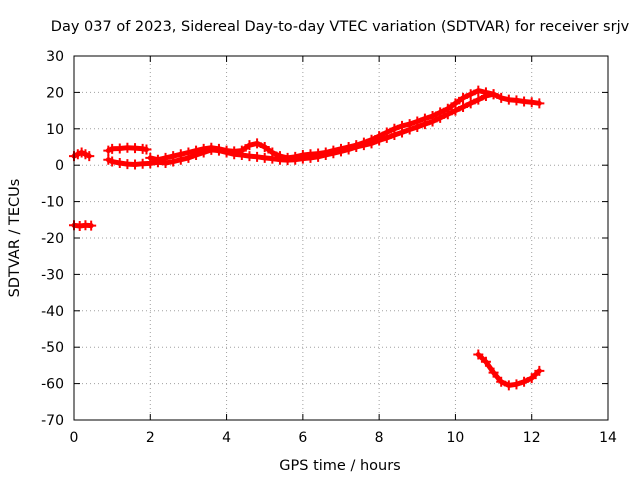 This screenshot has width=640, height=480. I want to click on y-tick-label: -60, so click(52, 385).